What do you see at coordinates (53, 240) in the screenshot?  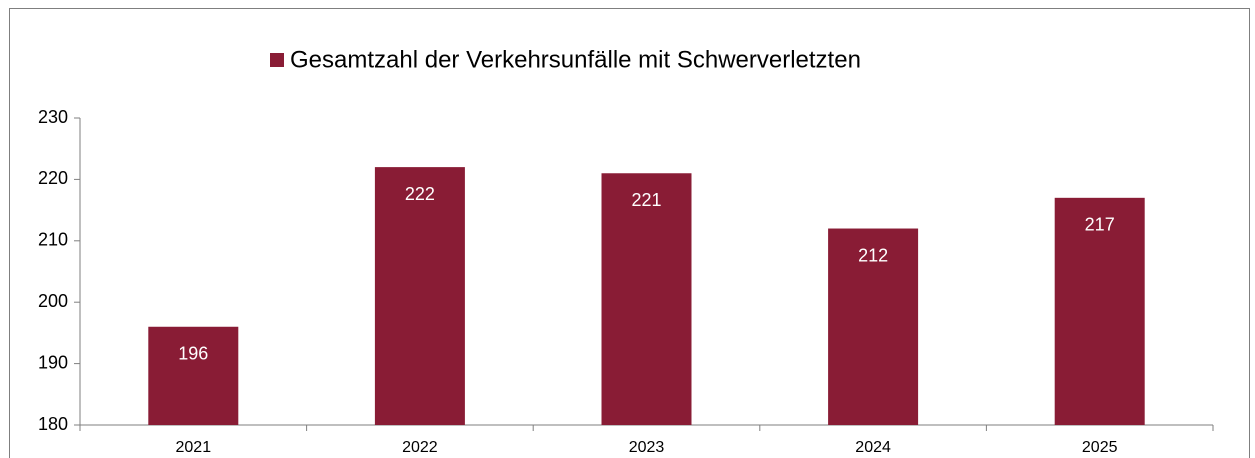 I see `y-tick-label: 210` at bounding box center [53, 240].